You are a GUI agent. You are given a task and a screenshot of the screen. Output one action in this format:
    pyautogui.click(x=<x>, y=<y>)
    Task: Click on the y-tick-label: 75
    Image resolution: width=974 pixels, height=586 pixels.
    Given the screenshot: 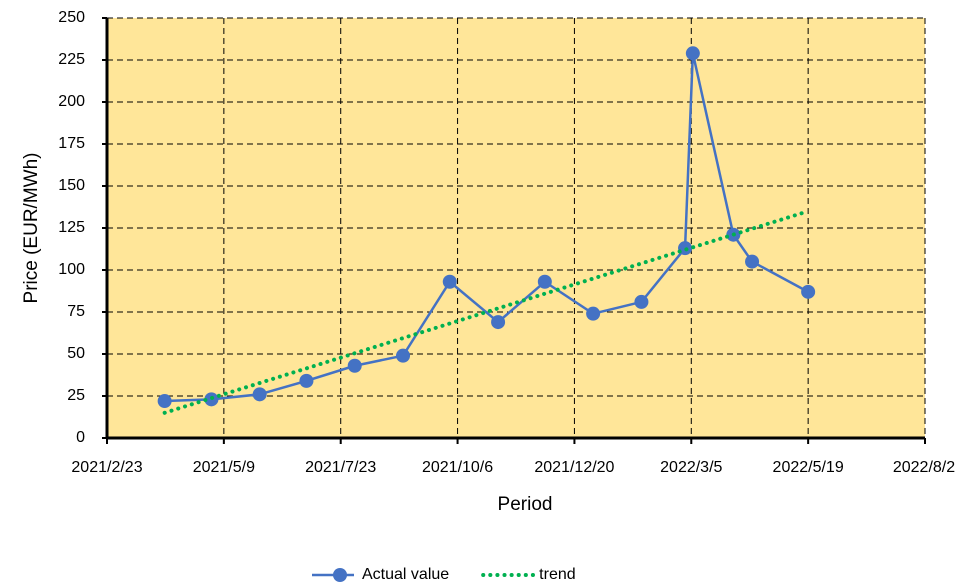 What is the action you would take?
    pyautogui.click(x=76, y=311)
    